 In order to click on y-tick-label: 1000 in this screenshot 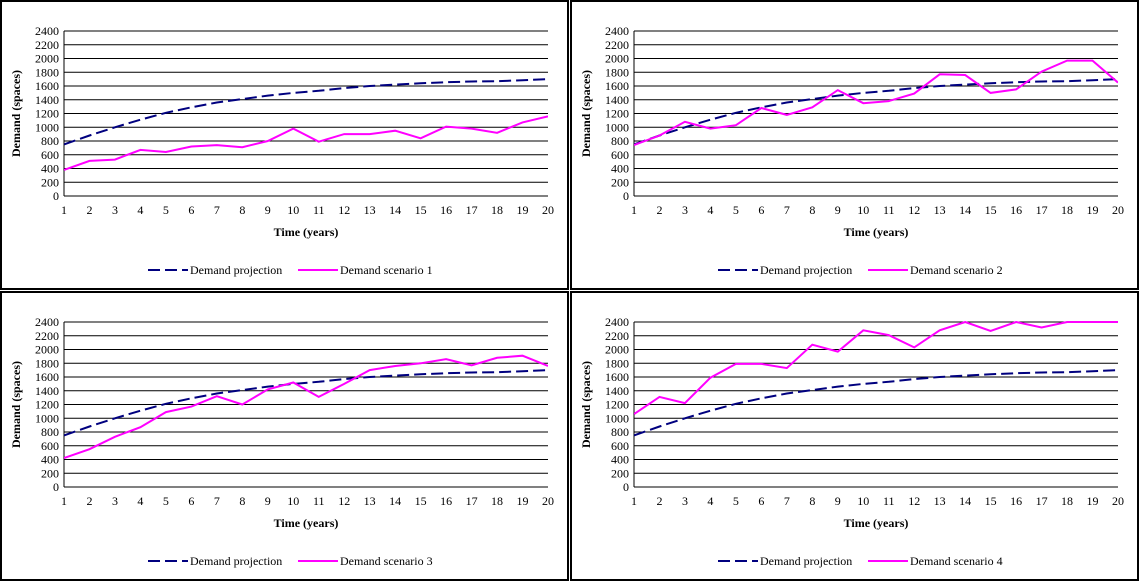, I will do `click(617, 418)`.